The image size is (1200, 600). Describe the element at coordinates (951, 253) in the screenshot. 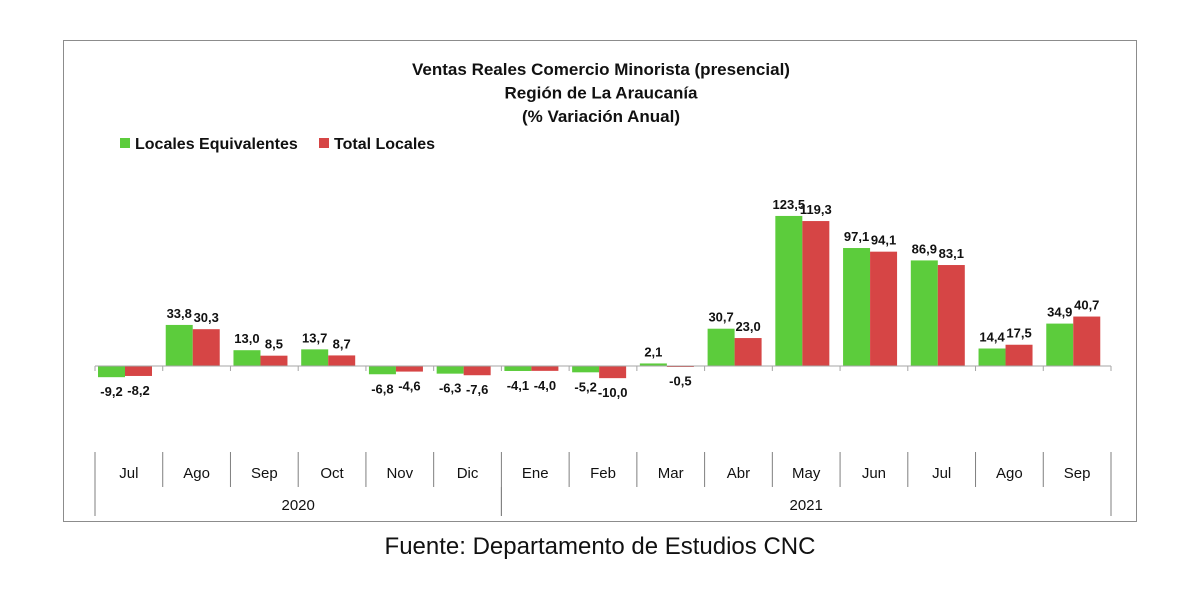

I see `data-label: 83,1` at that location.